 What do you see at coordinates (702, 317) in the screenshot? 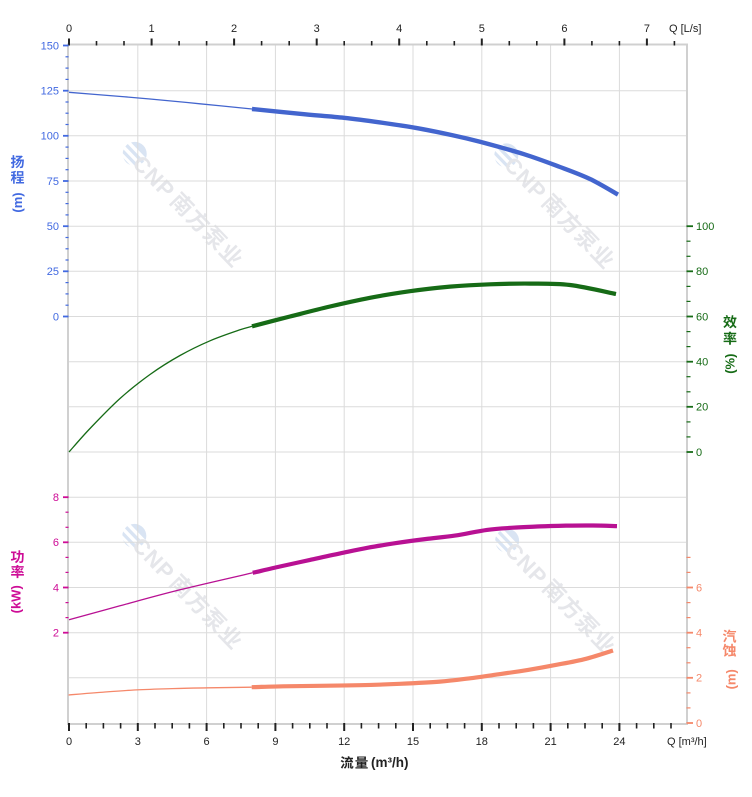
I see `svg-text: 60` at bounding box center [702, 317].